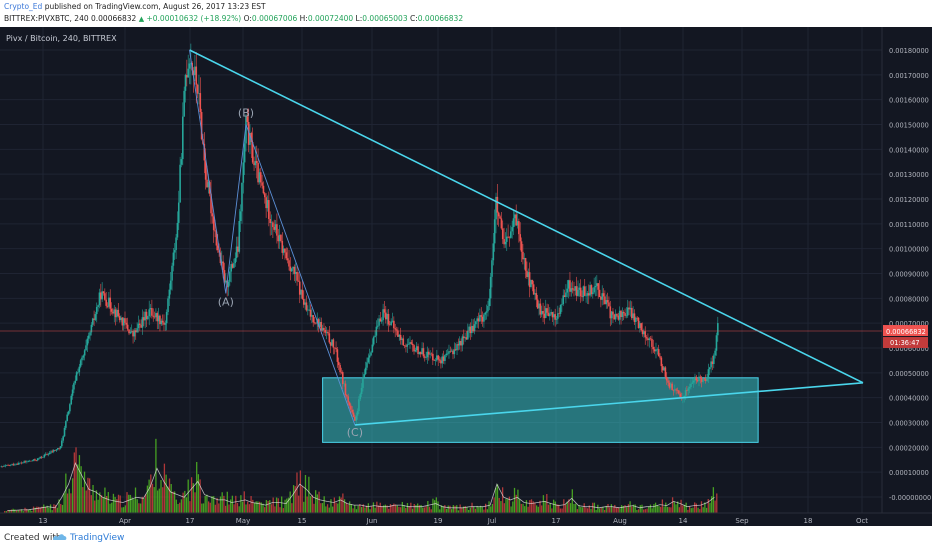  What do you see at coordinates (23, 6) in the screenshot?
I see `author-link: Crypto_Ed` at bounding box center [23, 6].